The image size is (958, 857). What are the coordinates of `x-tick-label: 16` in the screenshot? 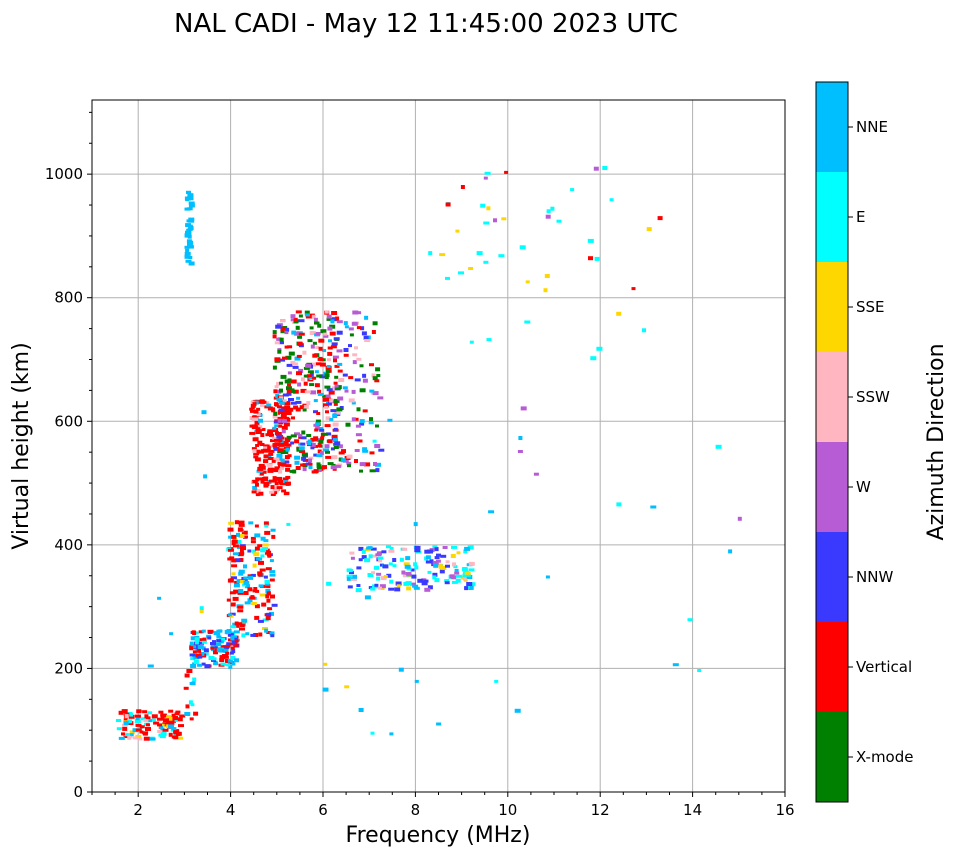 It's located at (784, 810).